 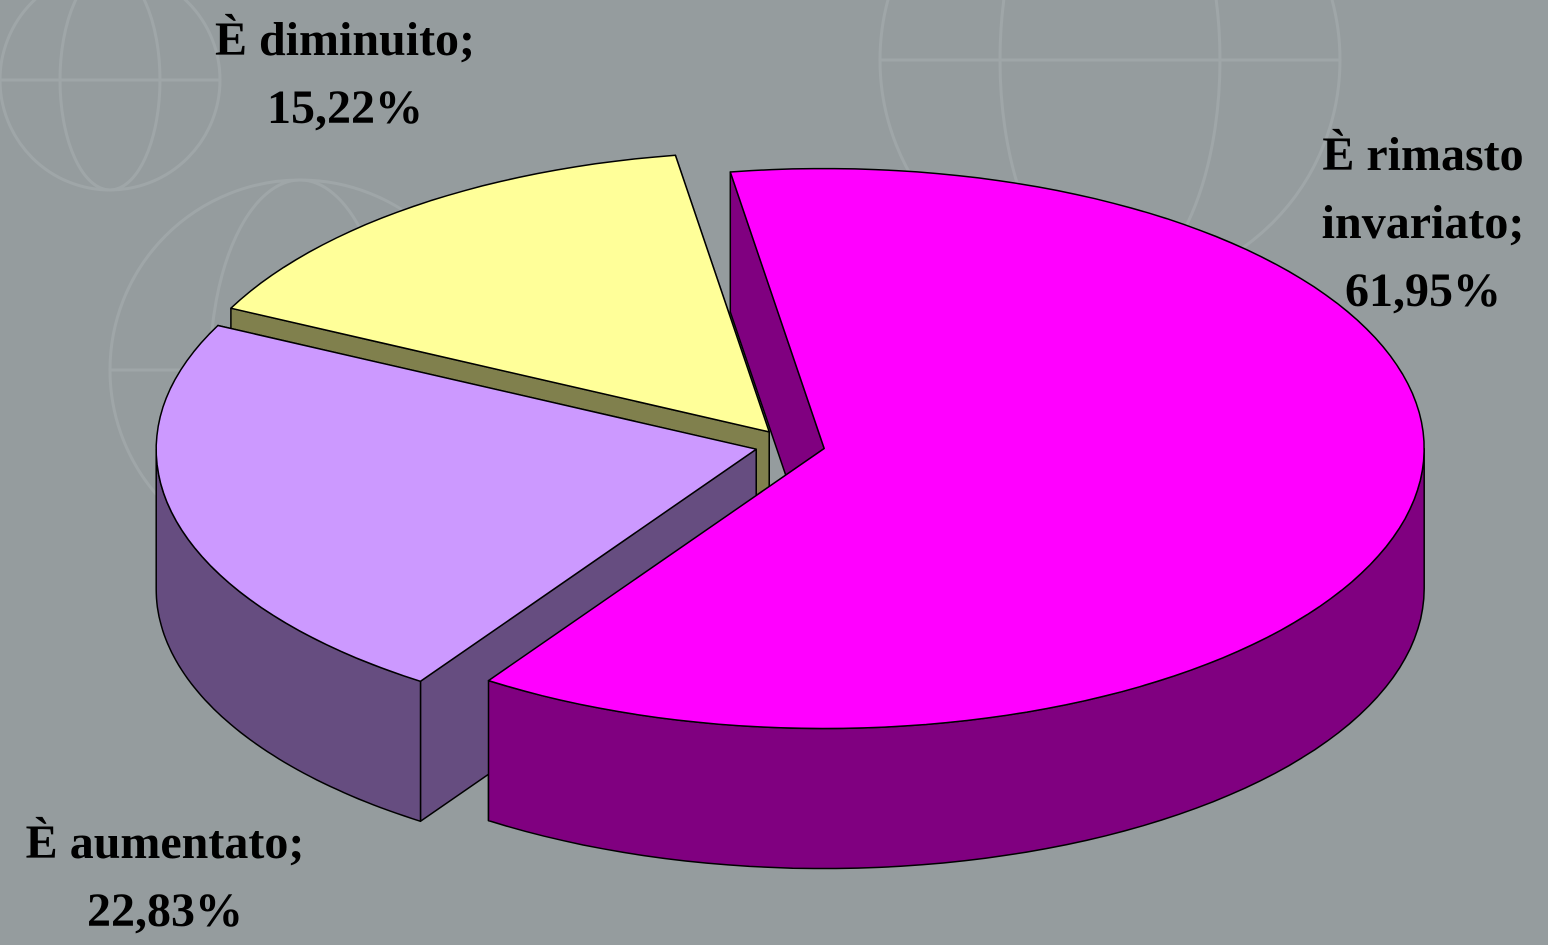 What do you see at coordinates (345, 107) in the screenshot?
I see `value-label: 15,22%` at bounding box center [345, 107].